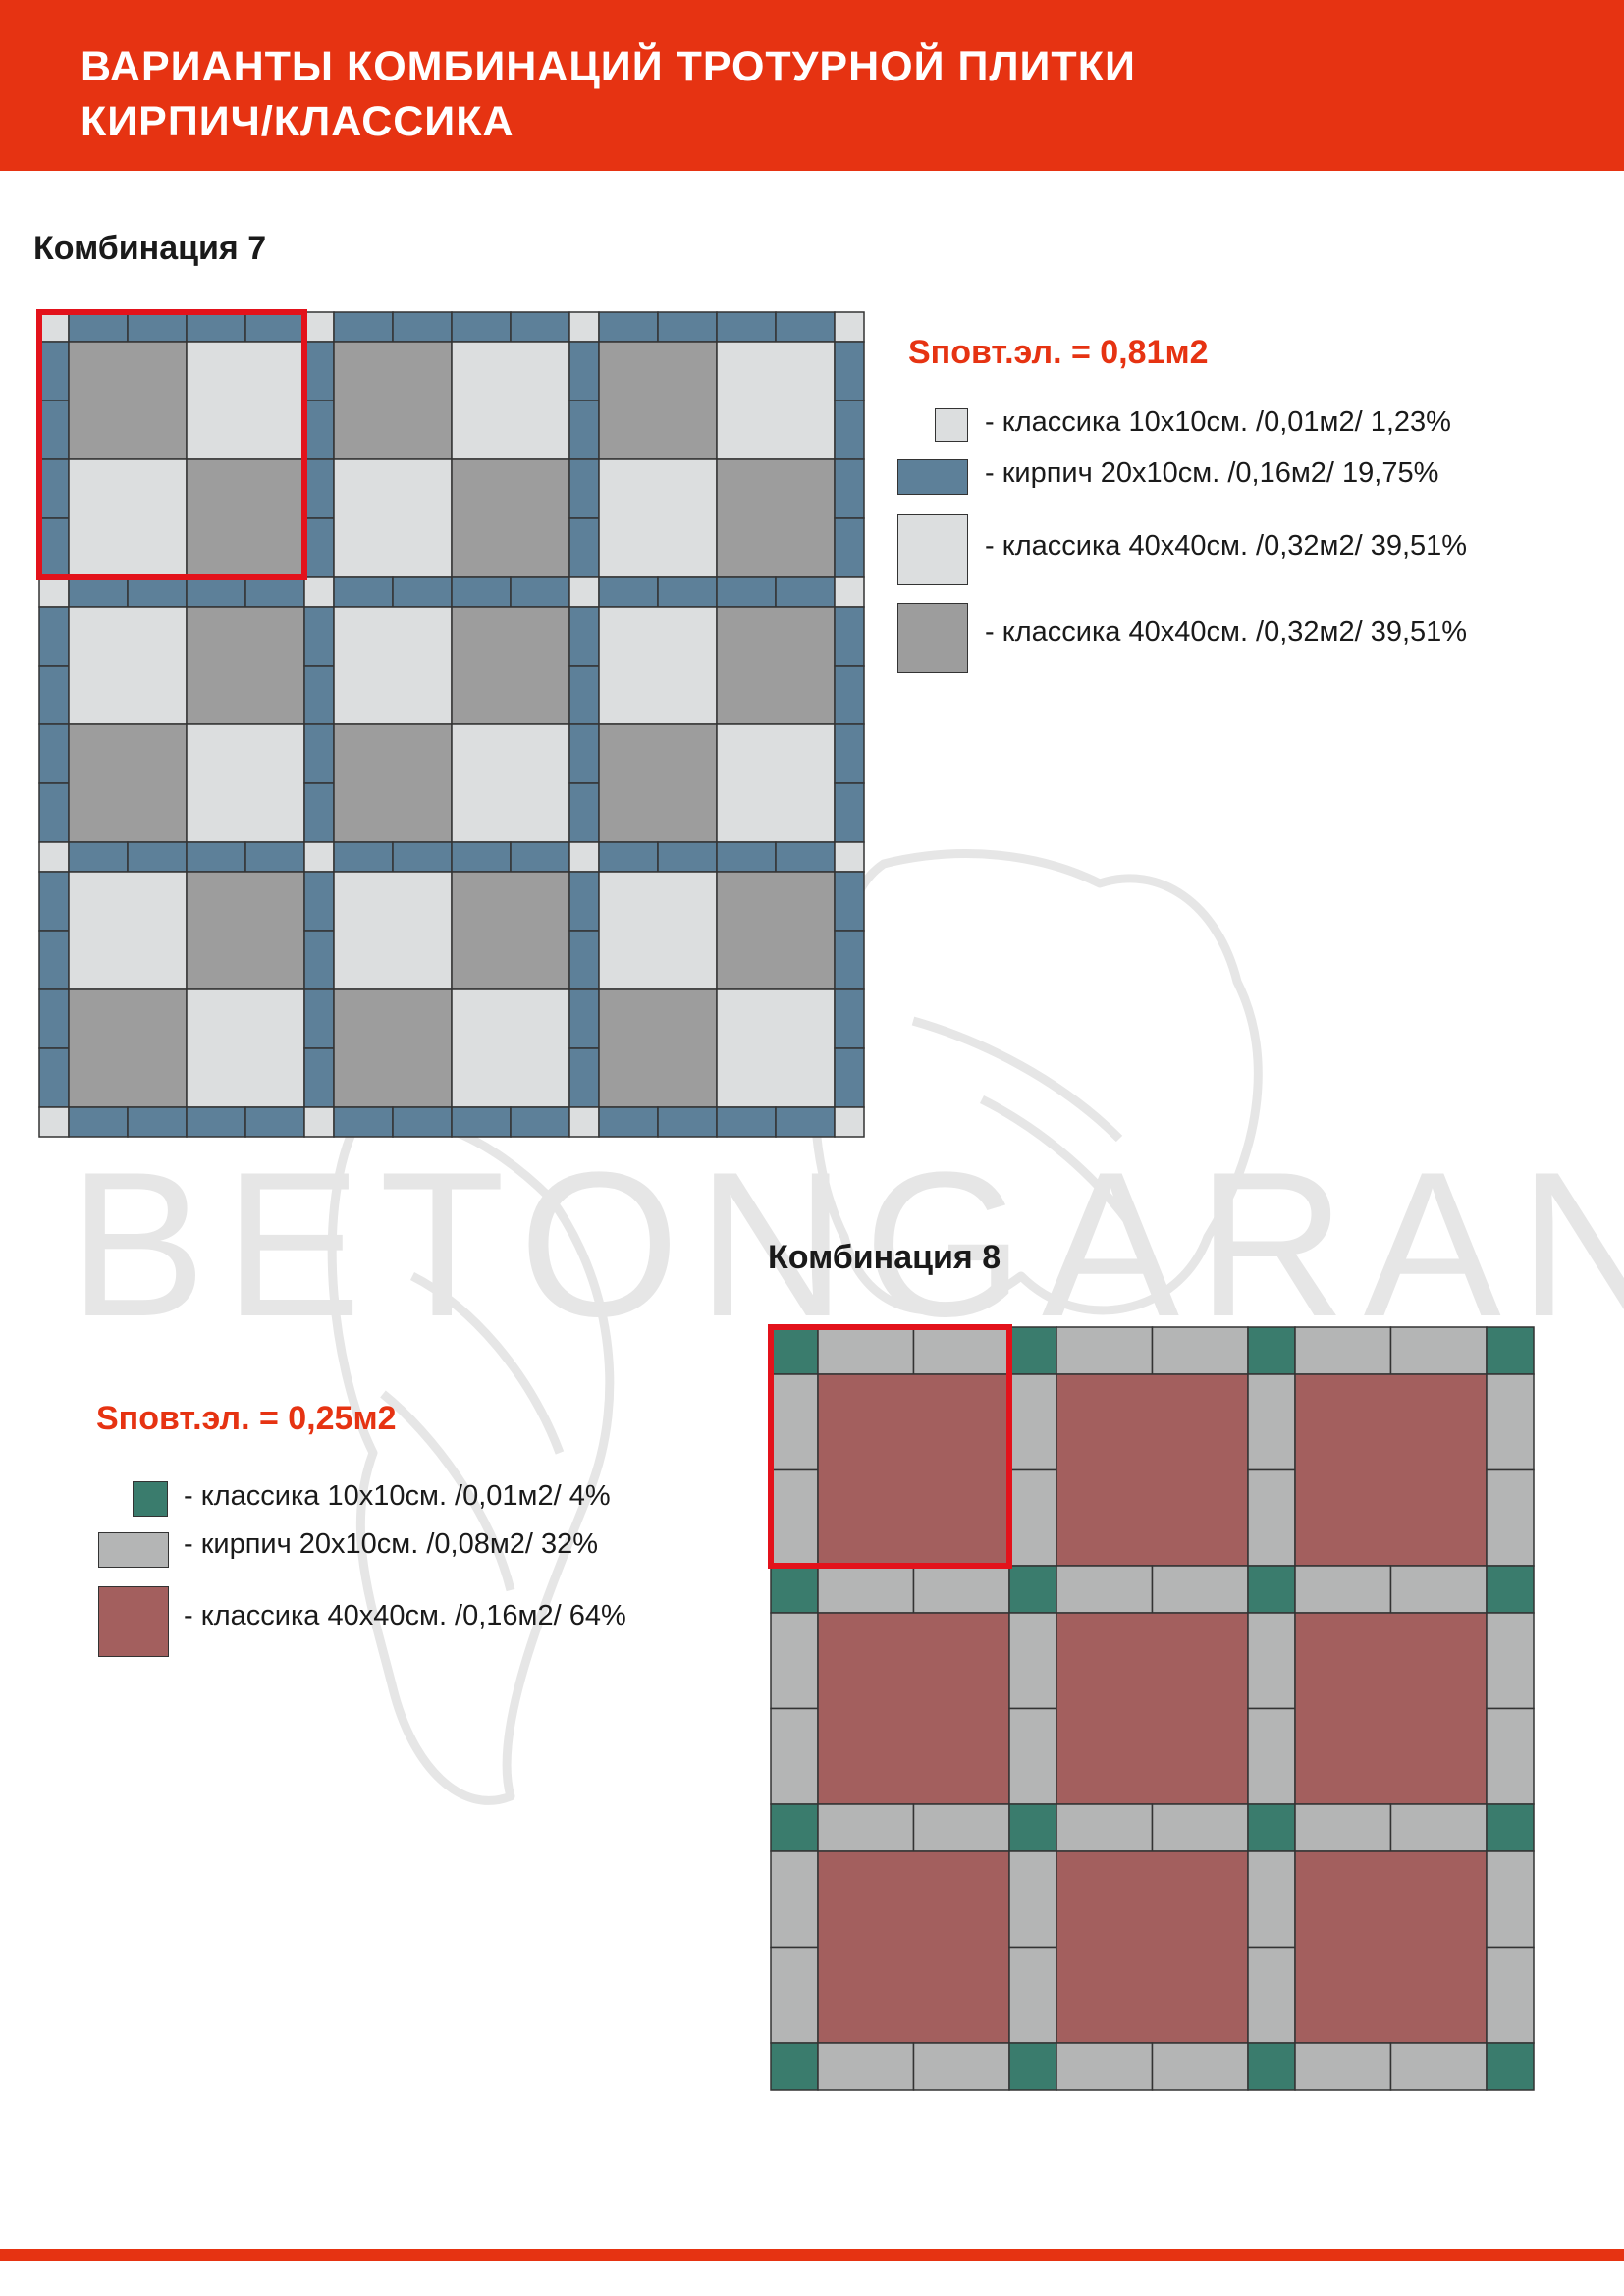  What do you see at coordinates (150, 249) in the screenshot?
I see `combo7-title: Комбинация 7` at bounding box center [150, 249].